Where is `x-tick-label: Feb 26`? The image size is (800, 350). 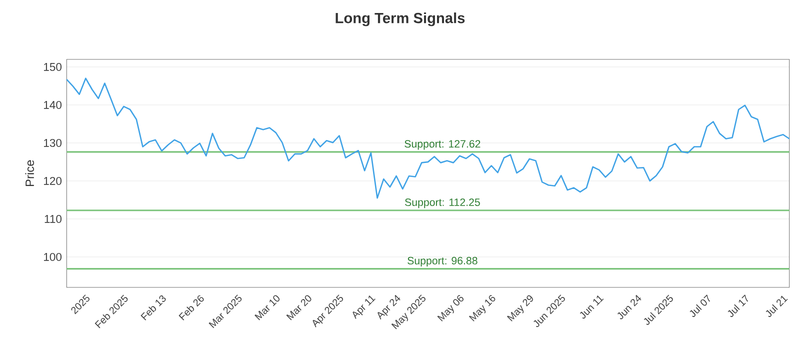
x-tick-label: Feb 26 is located at coordinates (191, 307).